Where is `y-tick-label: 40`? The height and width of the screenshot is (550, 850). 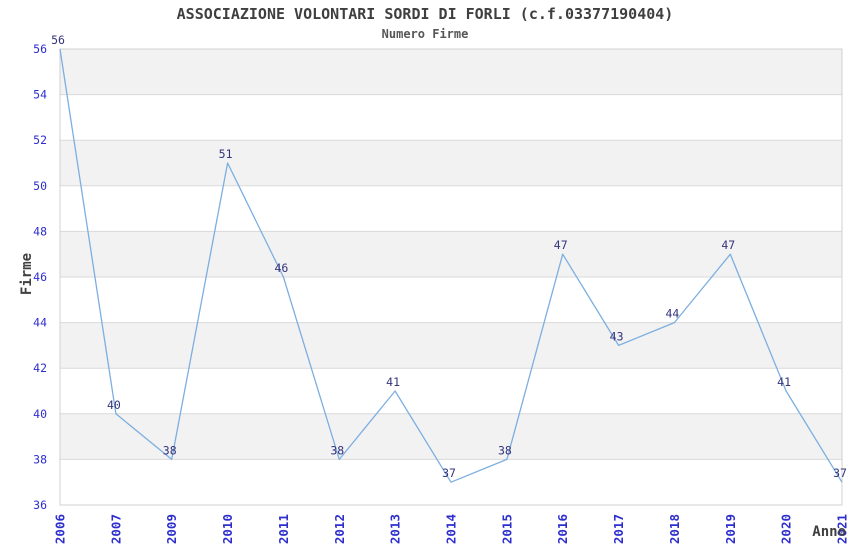 y-tick-label: 40 is located at coordinates (40, 414).